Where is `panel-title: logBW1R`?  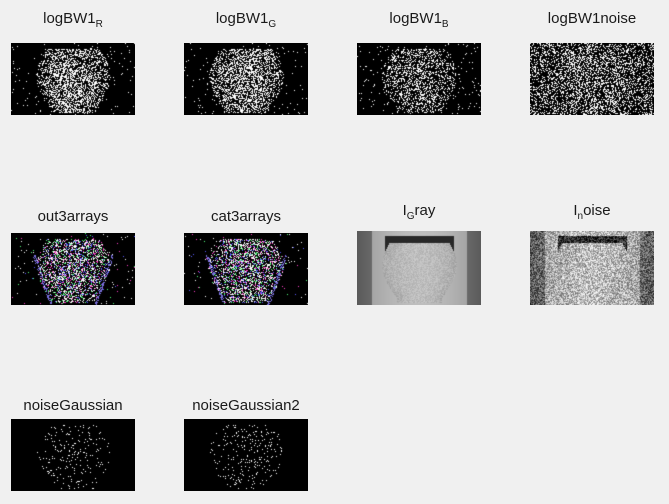
panel-title: logBW1R is located at coordinates (77, 20).